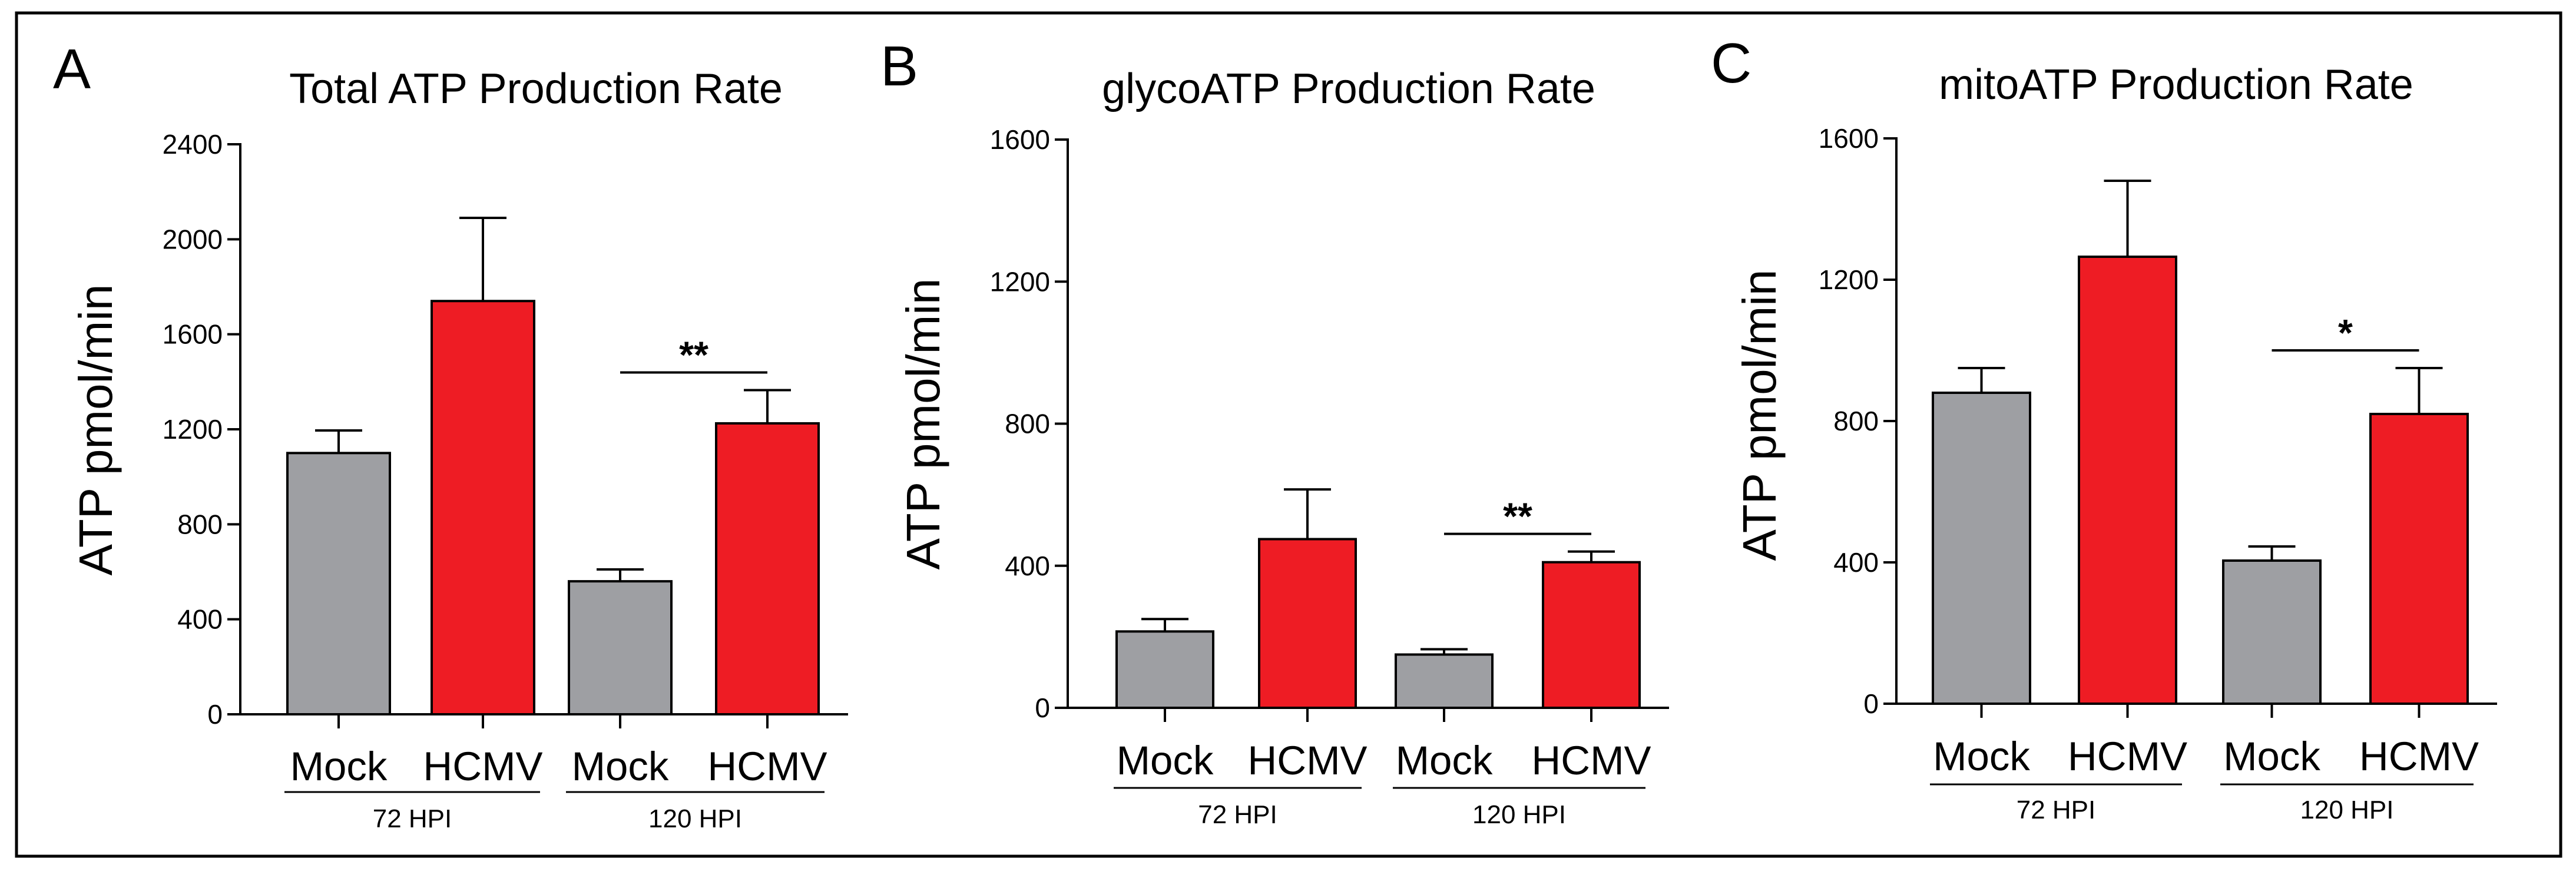 This screenshot has height=878, width=2576. What do you see at coordinates (193, 239) in the screenshot?
I see `y-tick-label: 2000` at bounding box center [193, 239].